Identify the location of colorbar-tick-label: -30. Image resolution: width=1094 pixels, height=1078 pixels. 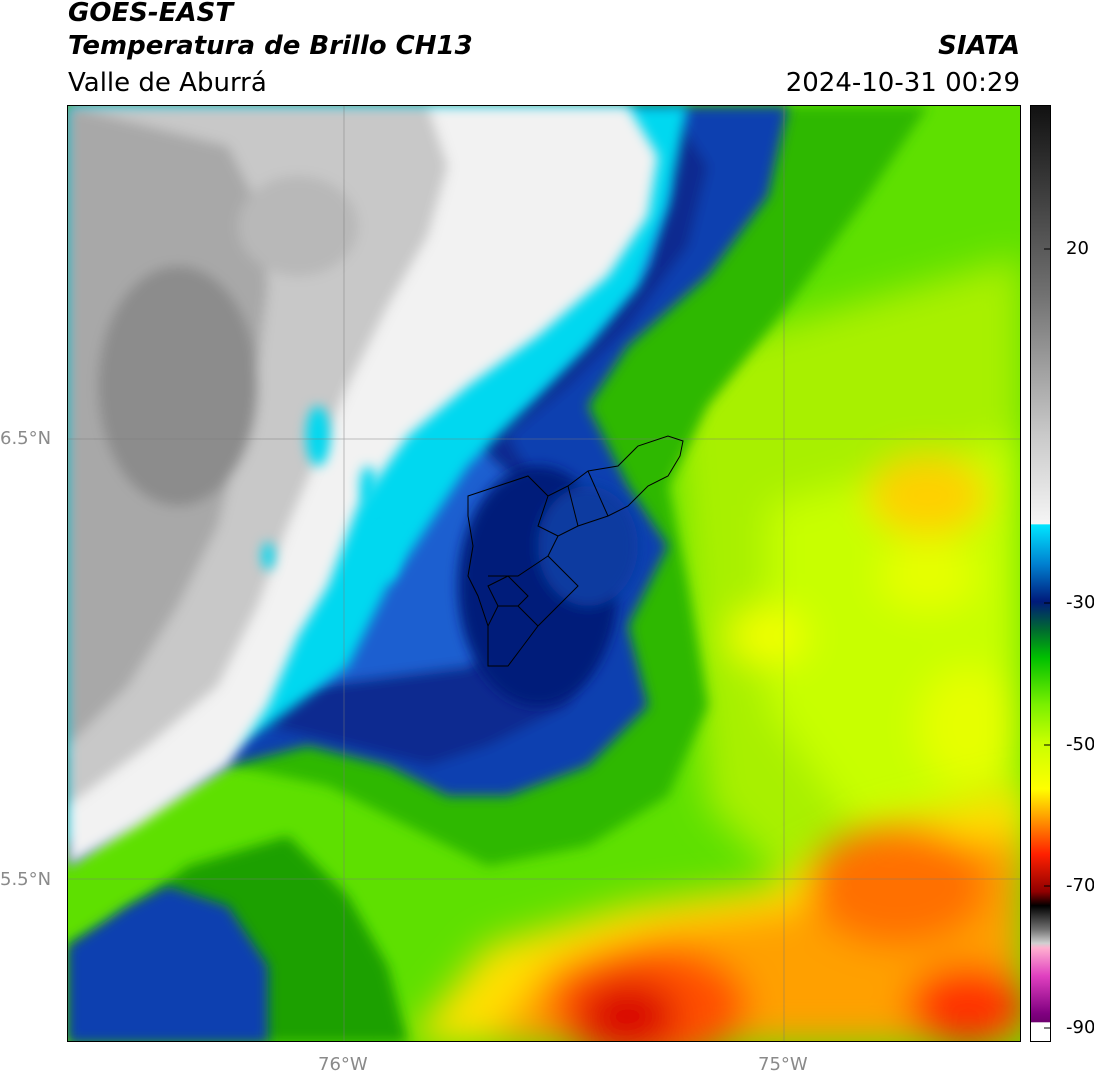
(1080, 602).